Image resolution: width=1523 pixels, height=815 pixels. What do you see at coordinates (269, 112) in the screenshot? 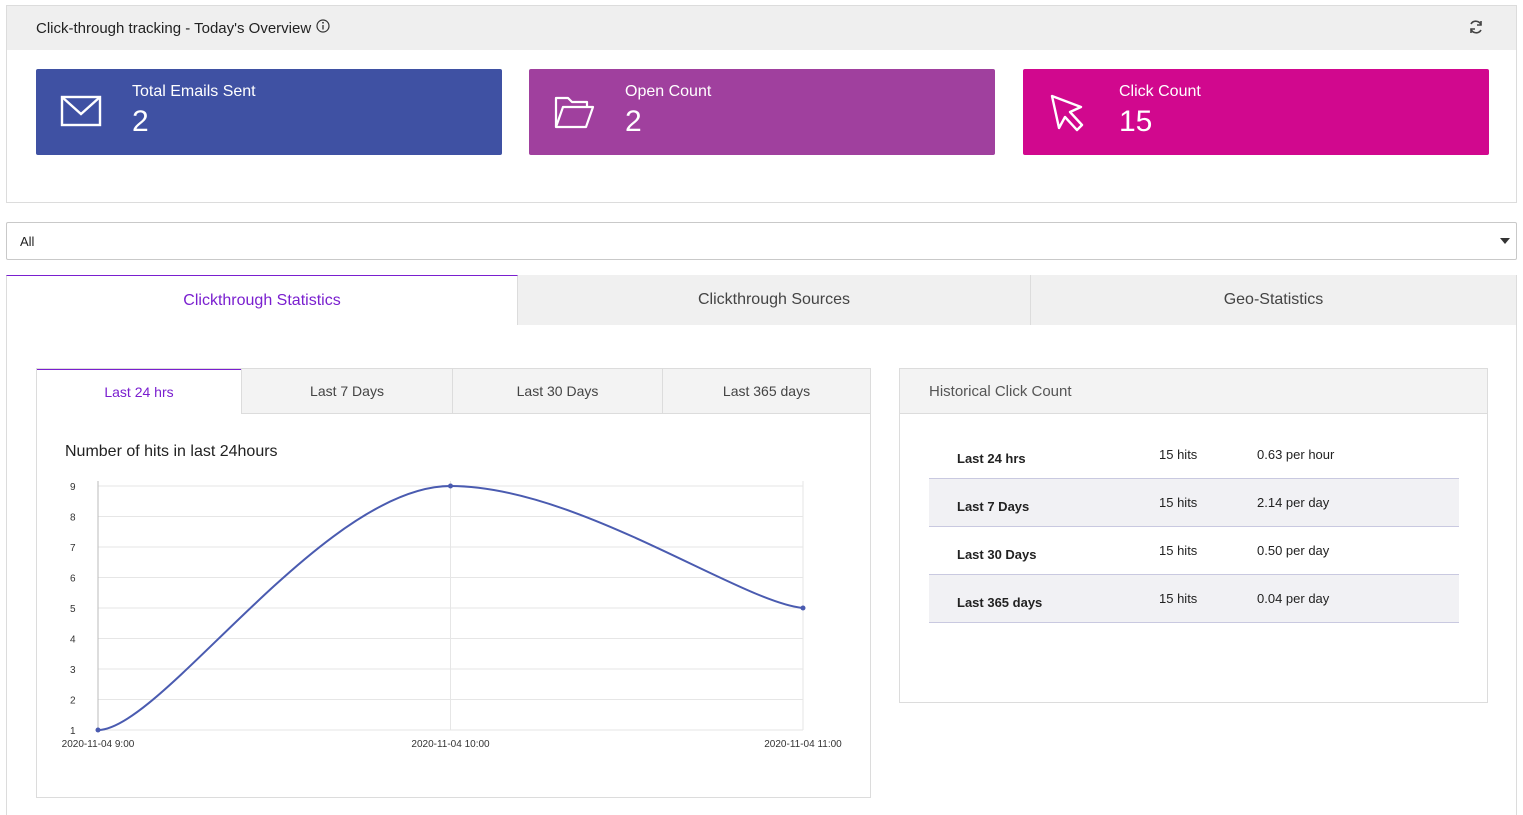
I see `total-emails-card: Total Emails Sent 2` at bounding box center [269, 112].